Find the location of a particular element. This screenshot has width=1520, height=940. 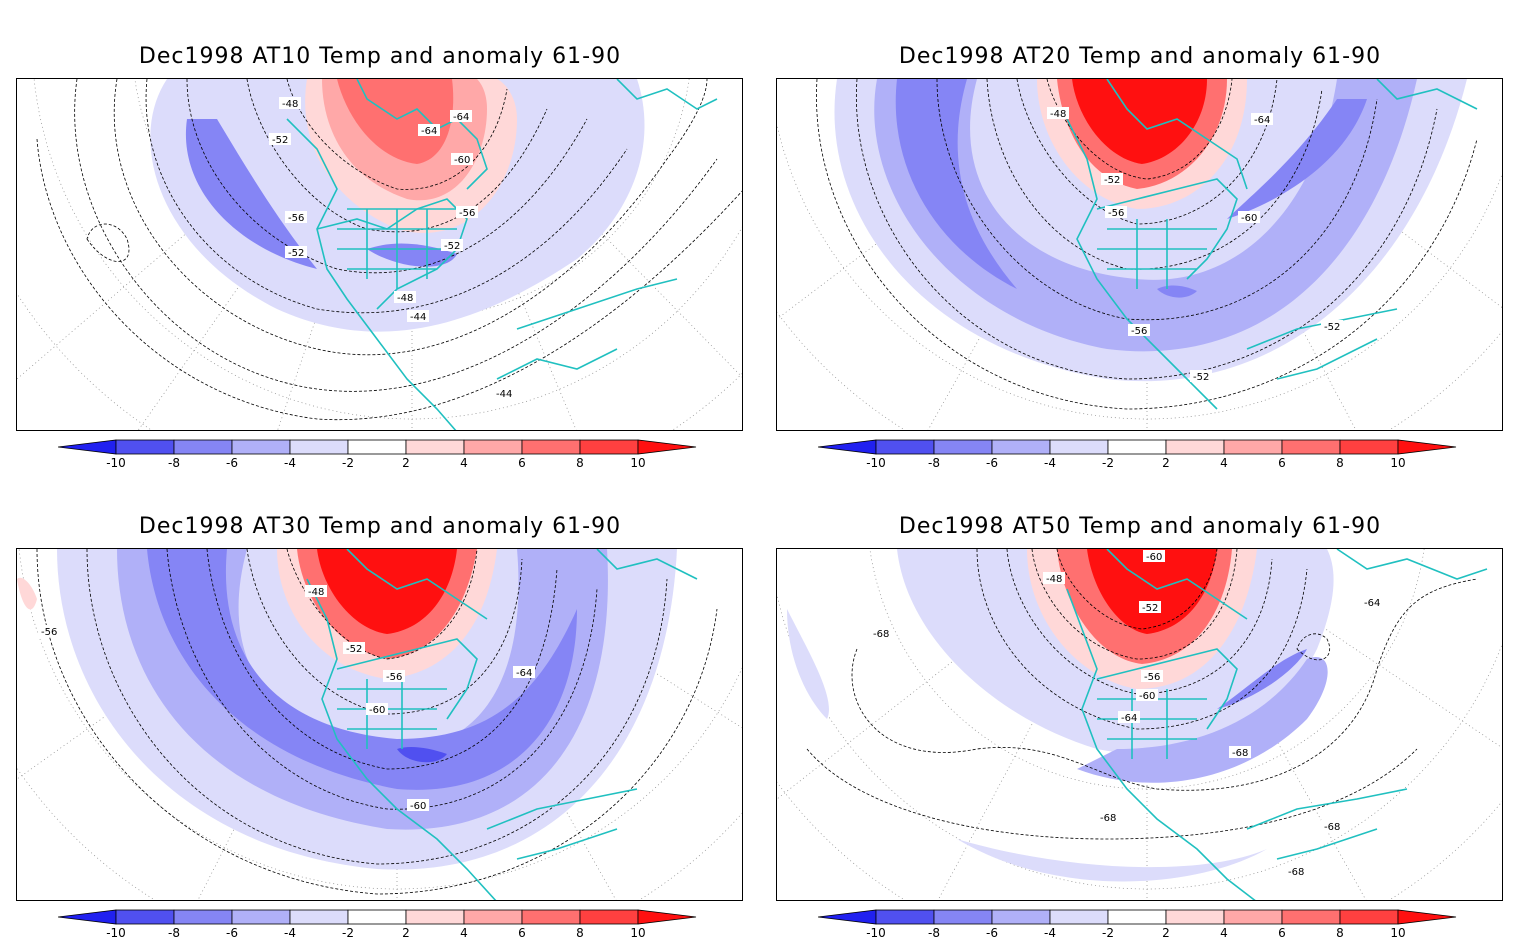

panel-title: Dec1998 AT30 Temp and anomaly 61-90 is located at coordinates (380, 526).